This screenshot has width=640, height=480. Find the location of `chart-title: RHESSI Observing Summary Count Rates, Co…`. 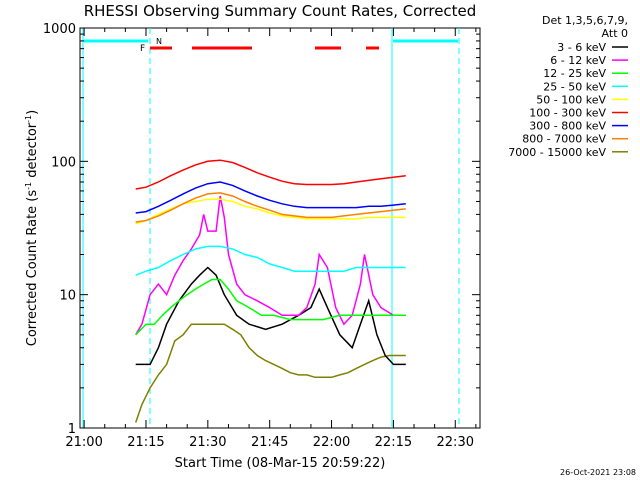

chart-title: RHESSI Observing Summary Count Rates, Co… is located at coordinates (280, 11).